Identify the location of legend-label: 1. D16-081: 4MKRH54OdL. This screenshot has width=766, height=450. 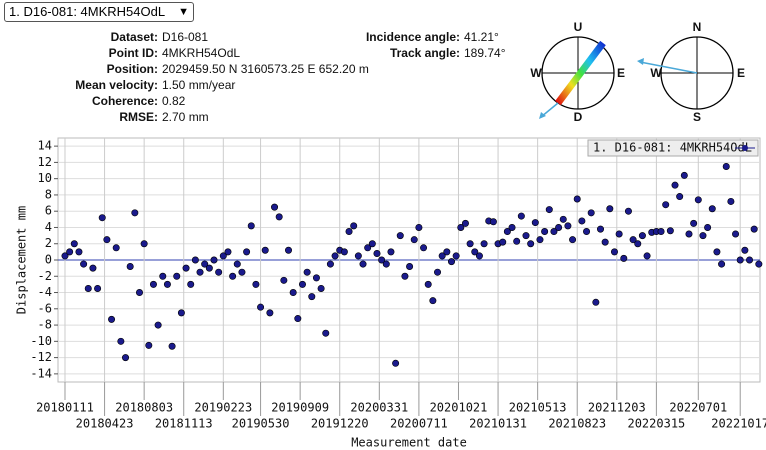
(672, 148).